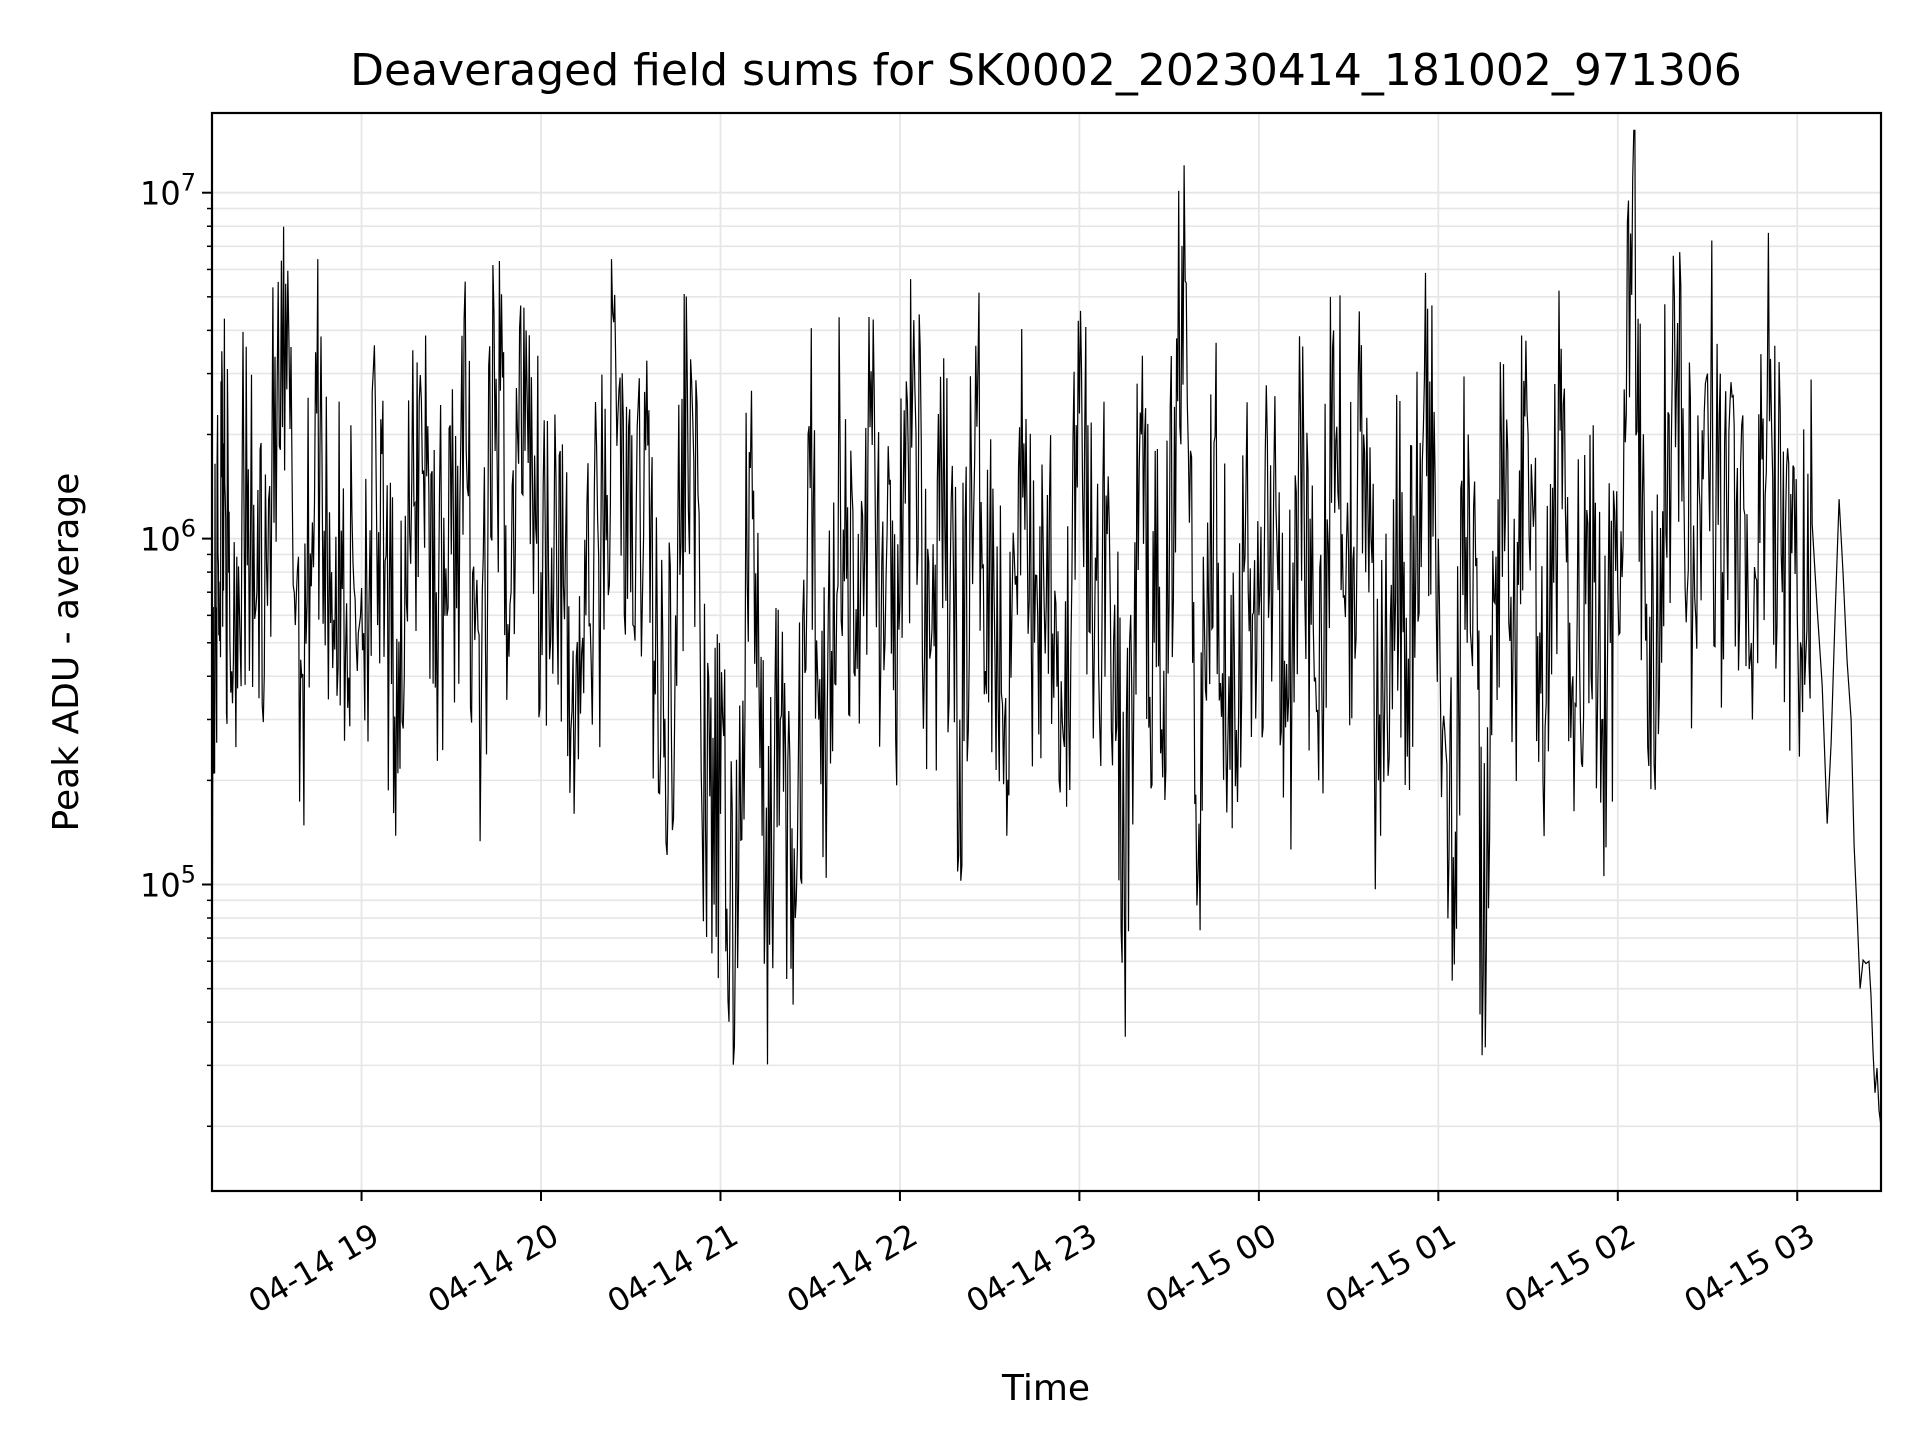 The height and width of the screenshot is (1440, 1920). Describe the element at coordinates (168, 537) in the screenshot. I see `y-tick-label: 10⁶` at that location.